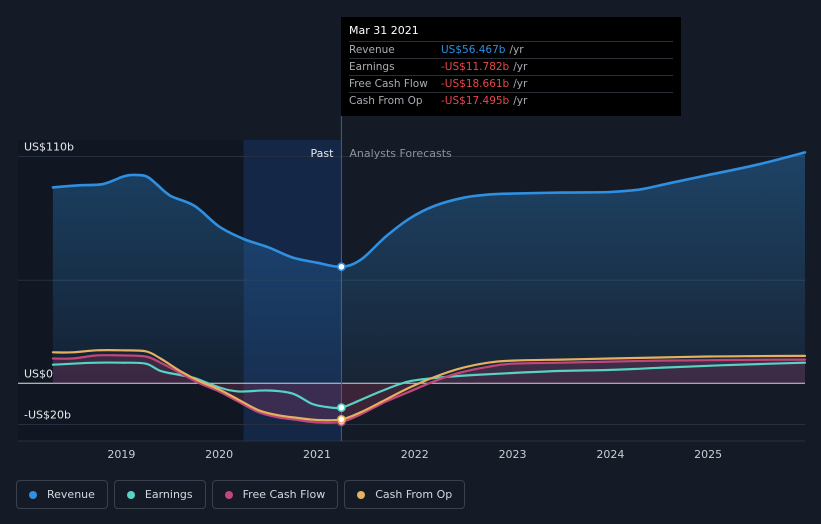  What do you see at coordinates (168, 494) in the screenshot?
I see `legend-label: Earnings` at bounding box center [168, 494].